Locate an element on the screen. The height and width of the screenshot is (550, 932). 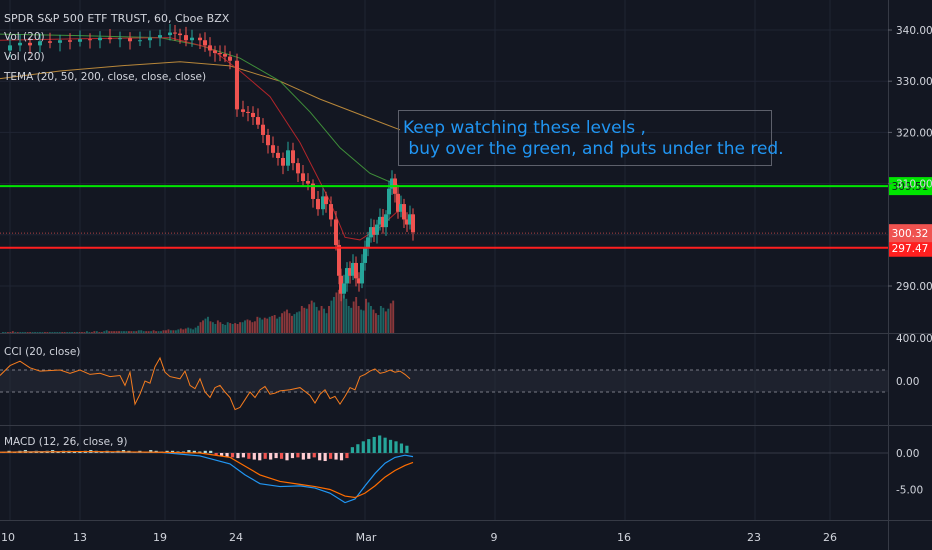
cci-y-tick: 0.00 is located at coordinates (907, 382).